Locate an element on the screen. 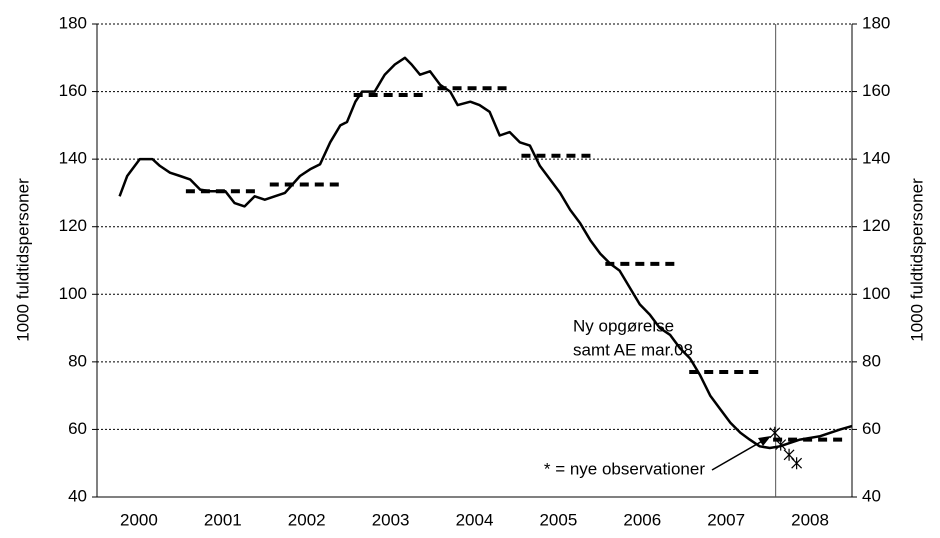 The image size is (940, 538). y2-tick-label: 80 is located at coordinates (871, 360).